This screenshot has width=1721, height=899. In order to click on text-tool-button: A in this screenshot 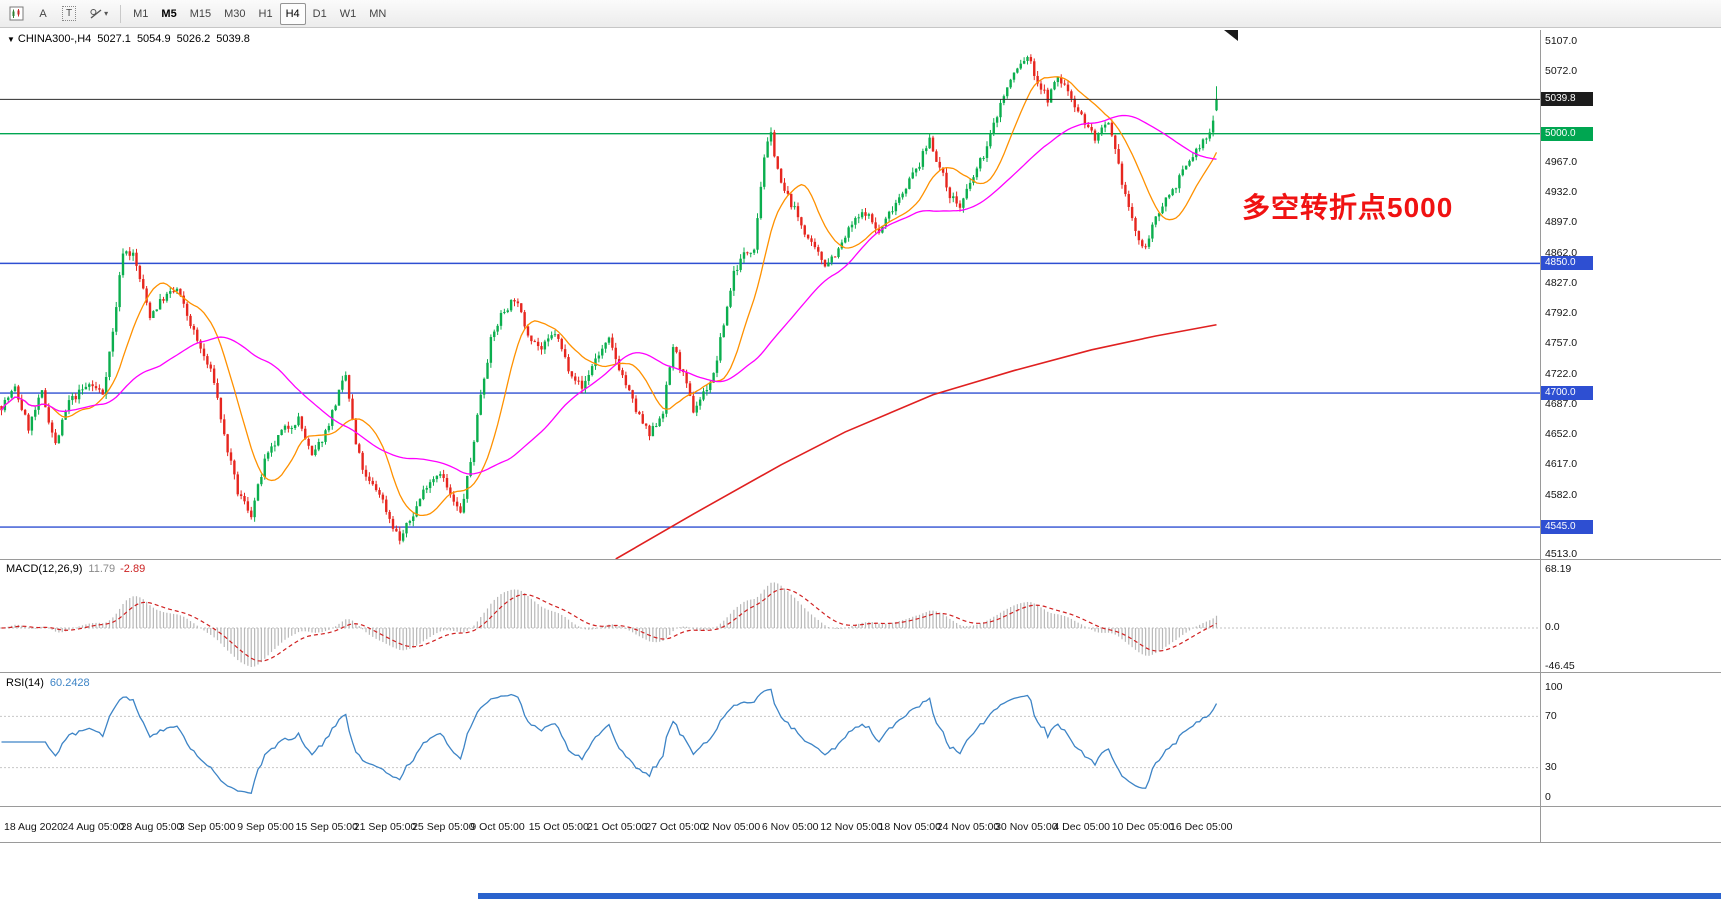, I will do `click(43, 14)`.